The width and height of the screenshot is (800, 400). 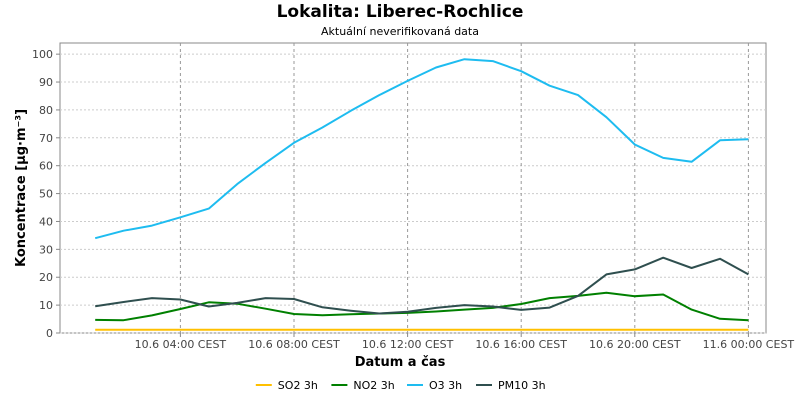 What do you see at coordinates (522, 385) in the screenshot?
I see `legend-label-pm10: PM10 3h` at bounding box center [522, 385].